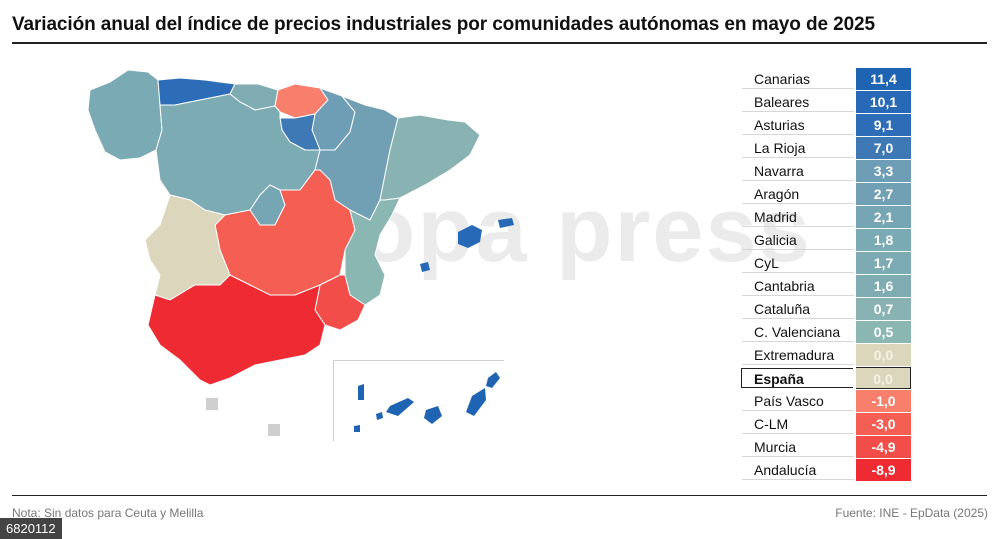 The image size is (1000, 539). Describe the element at coordinates (798, 217) in the screenshot. I see `region-name: Madrid` at that location.